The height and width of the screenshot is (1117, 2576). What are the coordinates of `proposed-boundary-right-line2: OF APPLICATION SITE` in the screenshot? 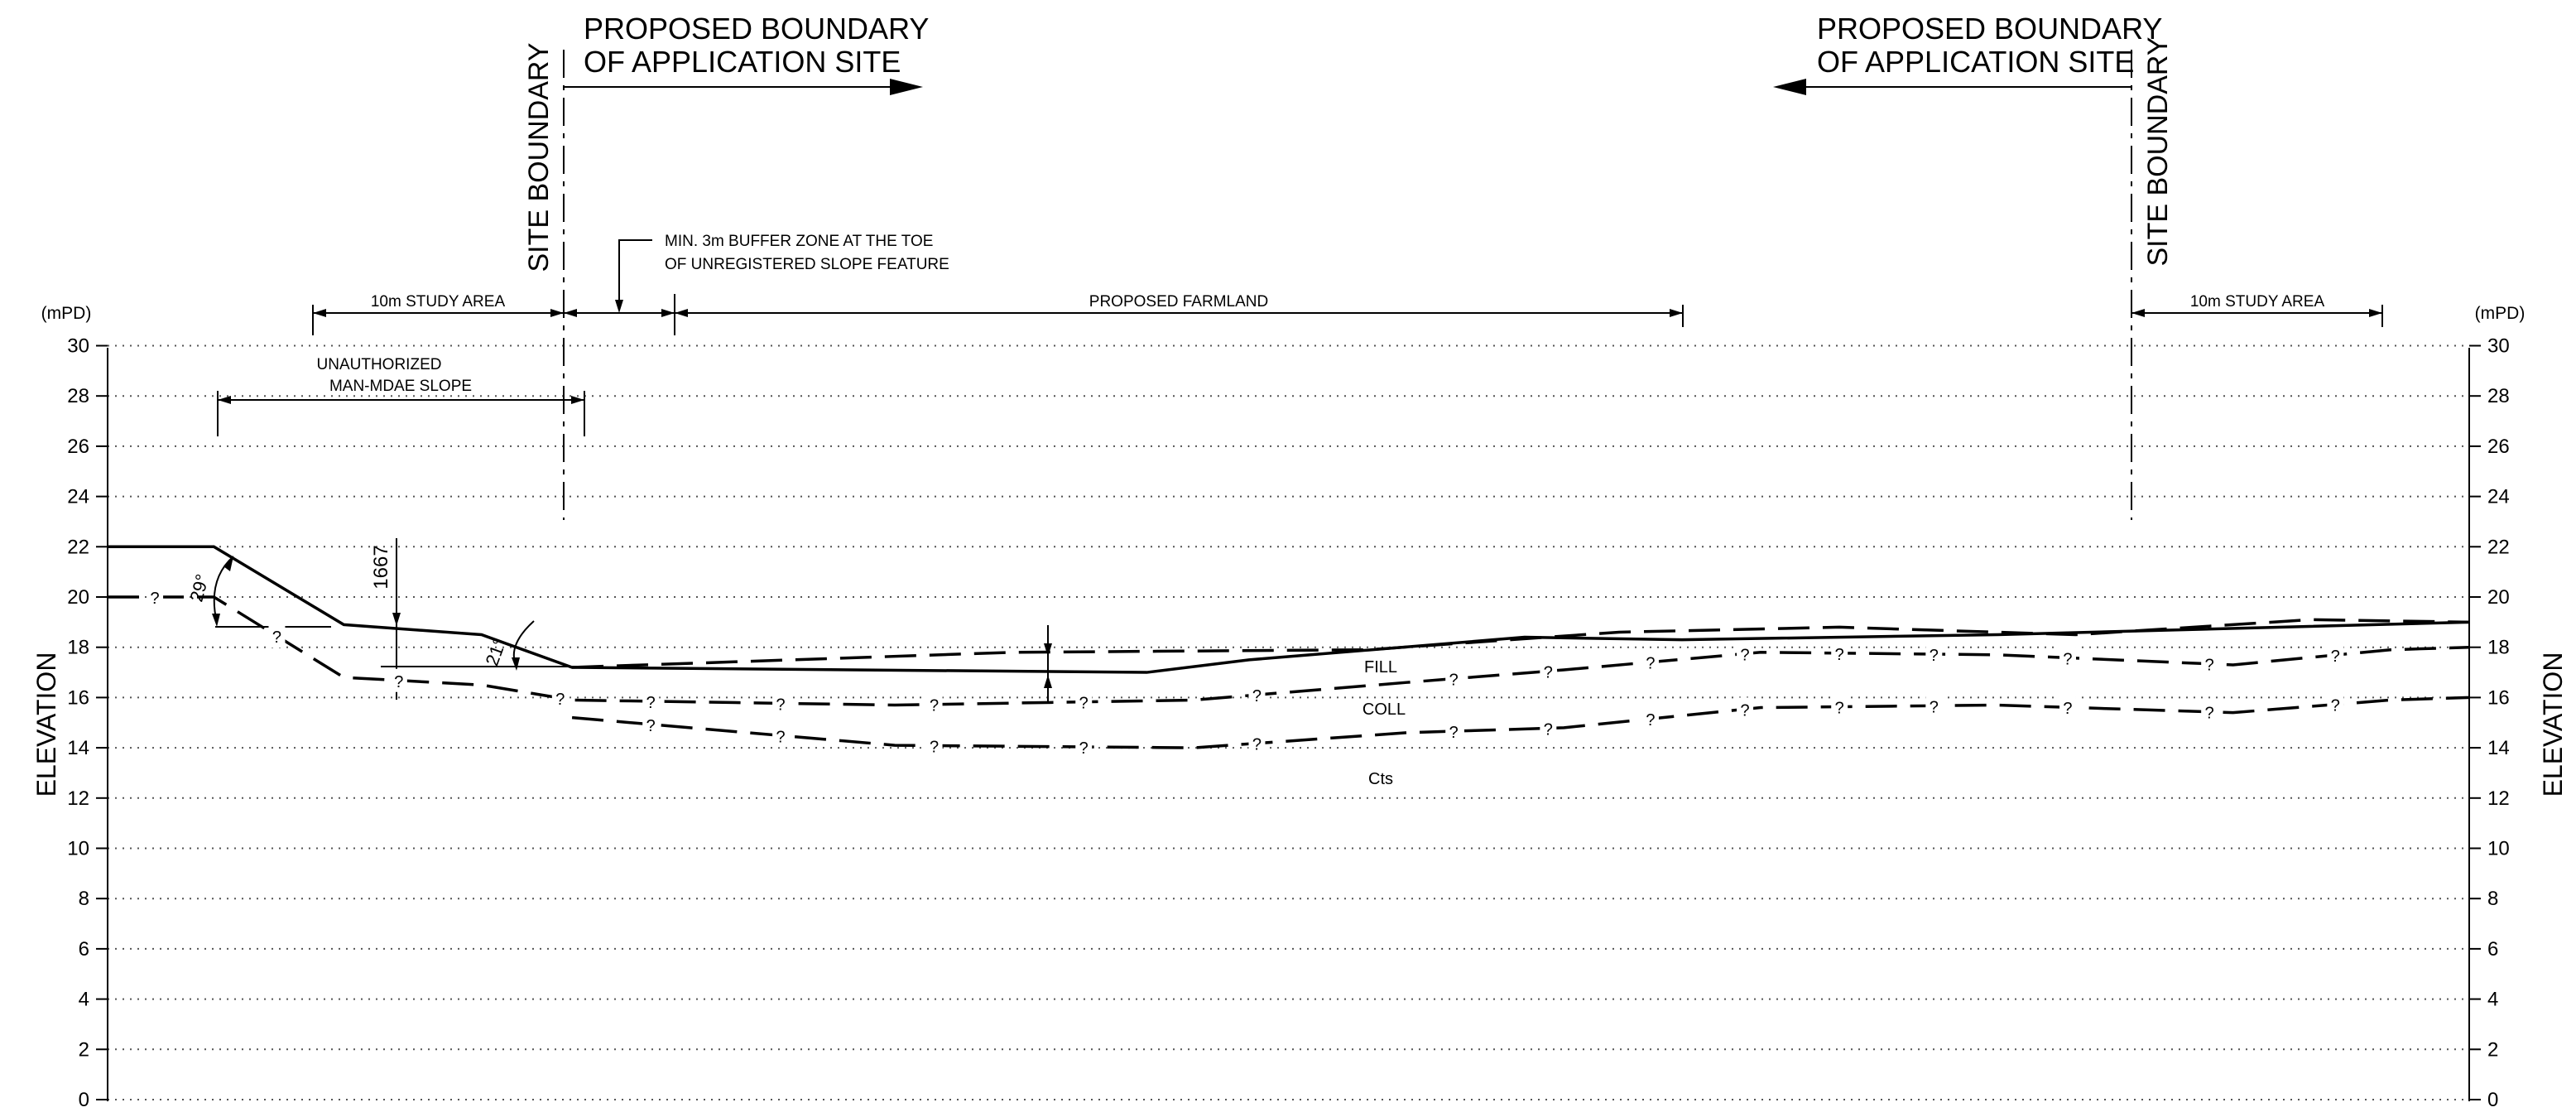 It's located at (1975, 62).